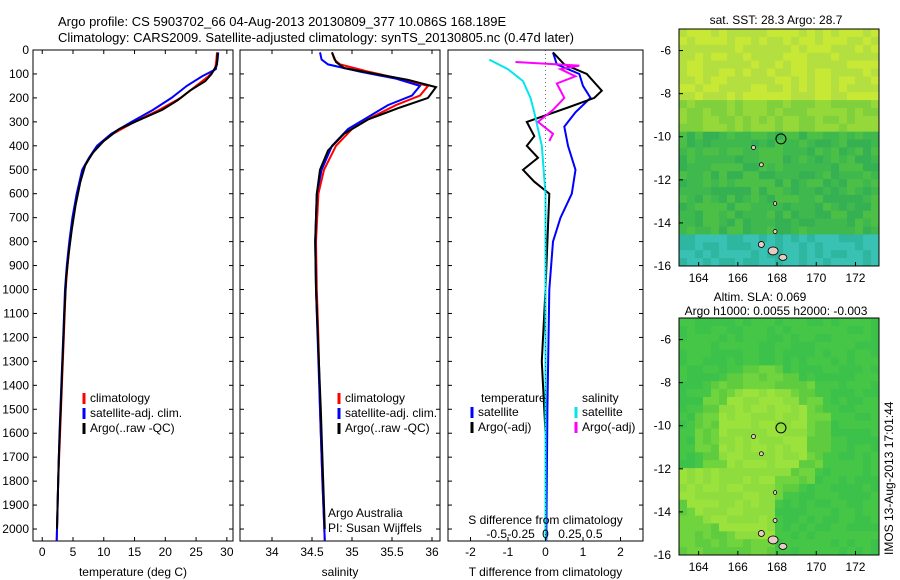  Describe the element at coordinates (42, 552) in the screenshot. I see `x-tick-label: 0` at that location.